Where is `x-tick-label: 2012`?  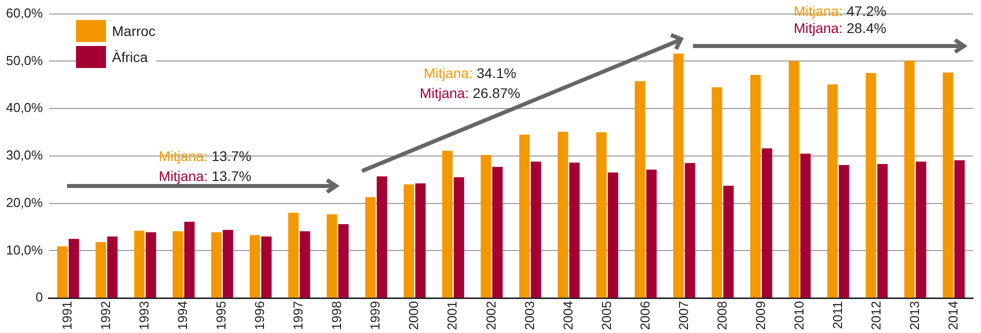 x-tick-label: 2012 is located at coordinates (876, 315).